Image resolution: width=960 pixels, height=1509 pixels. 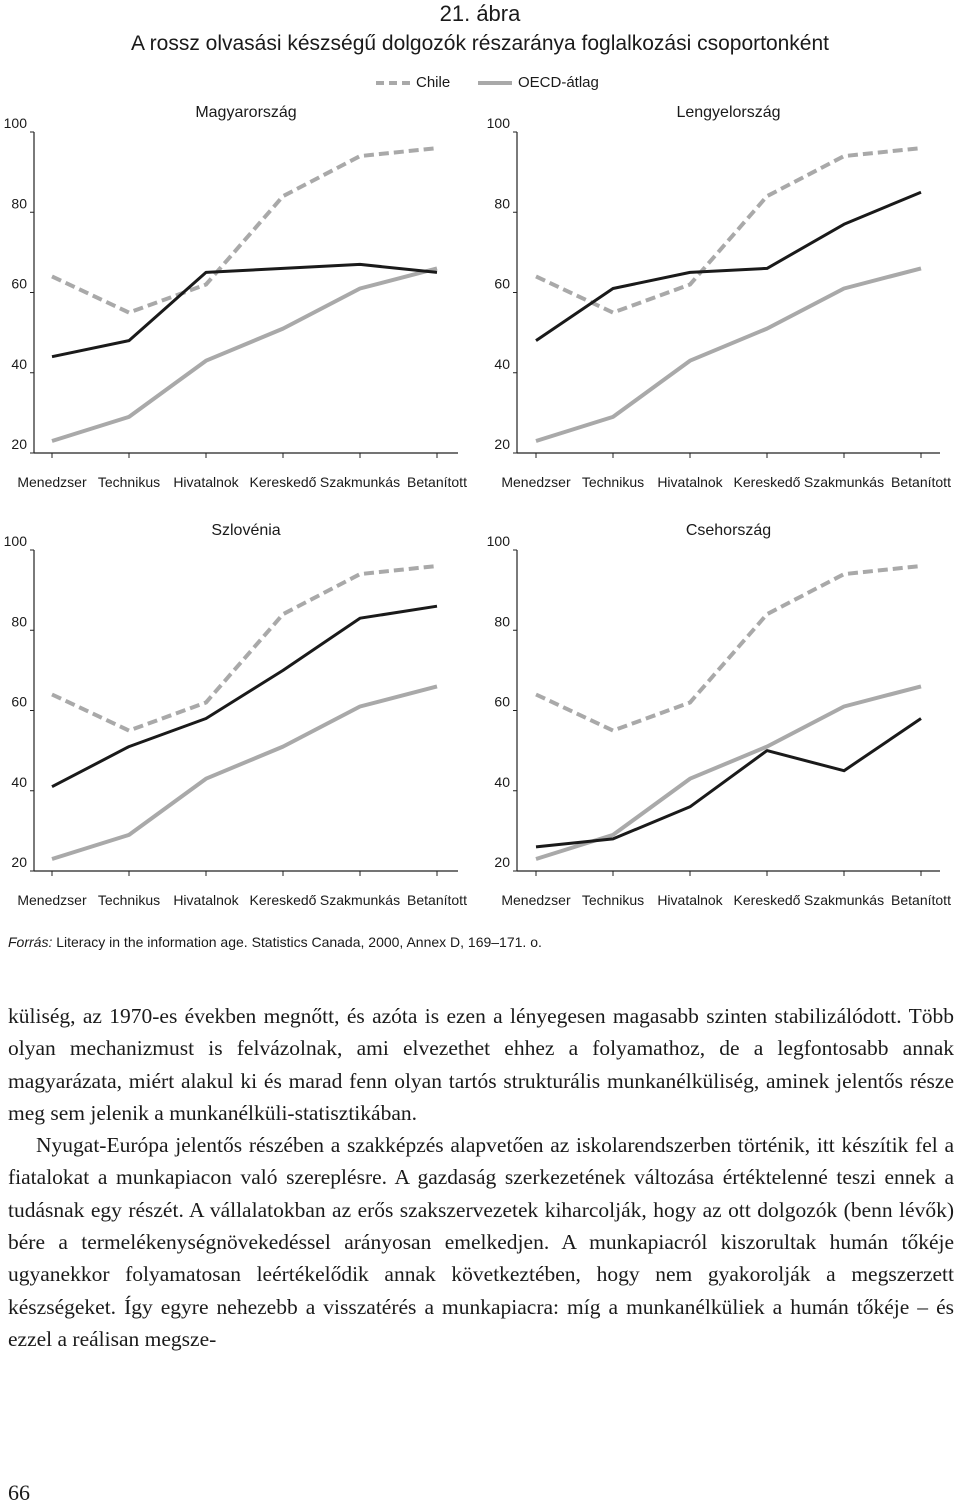 What do you see at coordinates (502, 782) in the screenshot?
I see `chart-csehorszag-y-tick-label: 40` at bounding box center [502, 782].